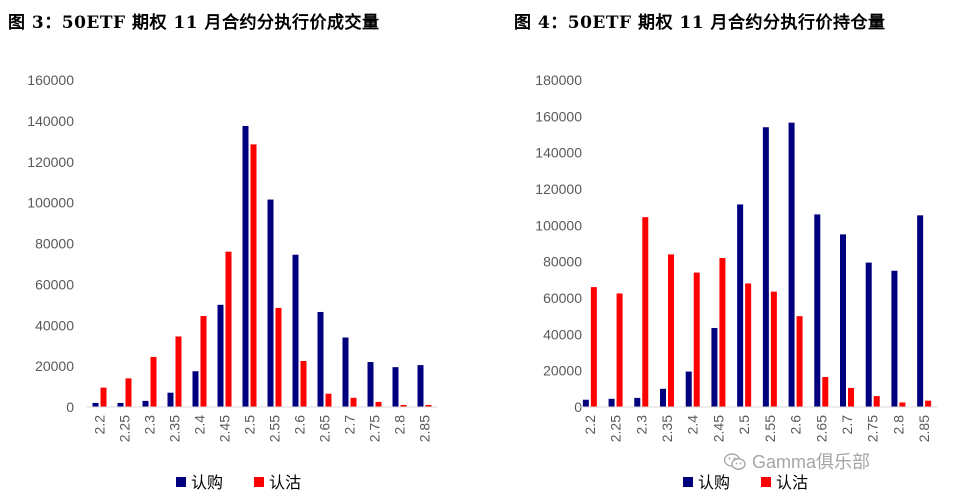 Image resolution: width=960 pixels, height=502 pixels. What do you see at coordinates (70, 407) in the screenshot?
I see `y-tick-label: 0` at bounding box center [70, 407].